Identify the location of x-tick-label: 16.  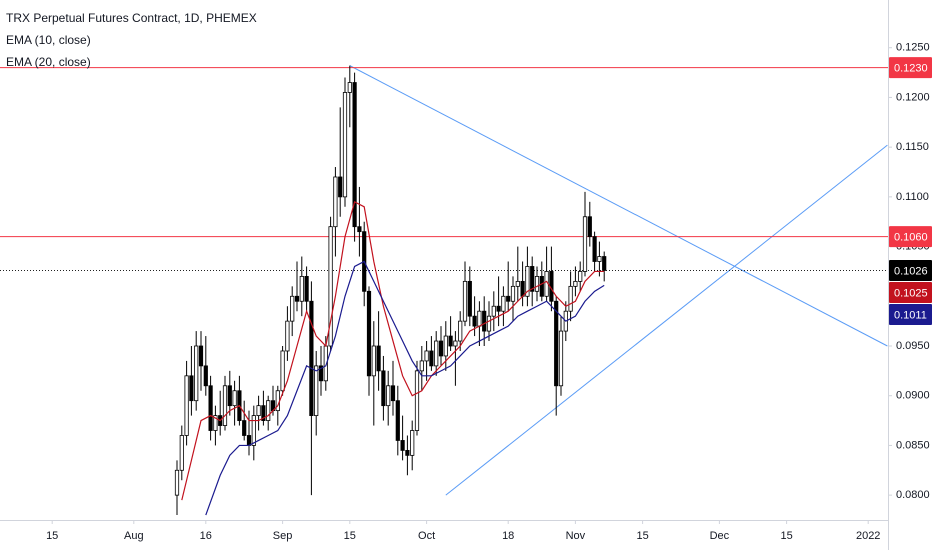
(206, 536).